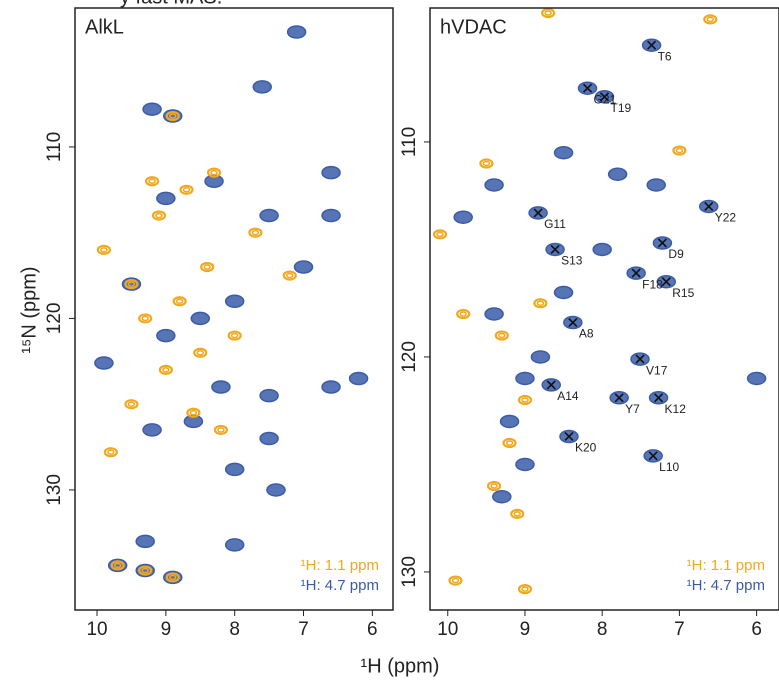 This screenshot has width=779, height=687. What do you see at coordinates (29, 309) in the screenshot?
I see `y-axis-label: ¹⁵N (ppm)` at bounding box center [29, 309].